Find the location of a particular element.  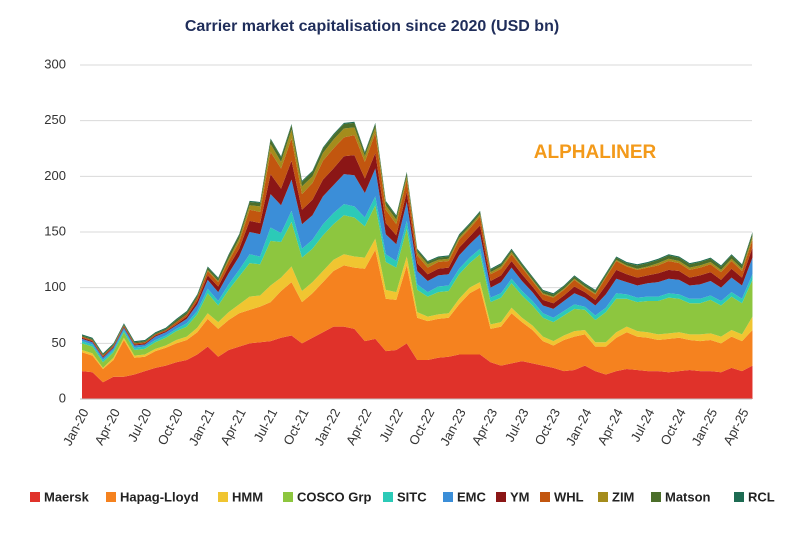

x-tick-label: Apr-25 is located at coordinates (736, 427).